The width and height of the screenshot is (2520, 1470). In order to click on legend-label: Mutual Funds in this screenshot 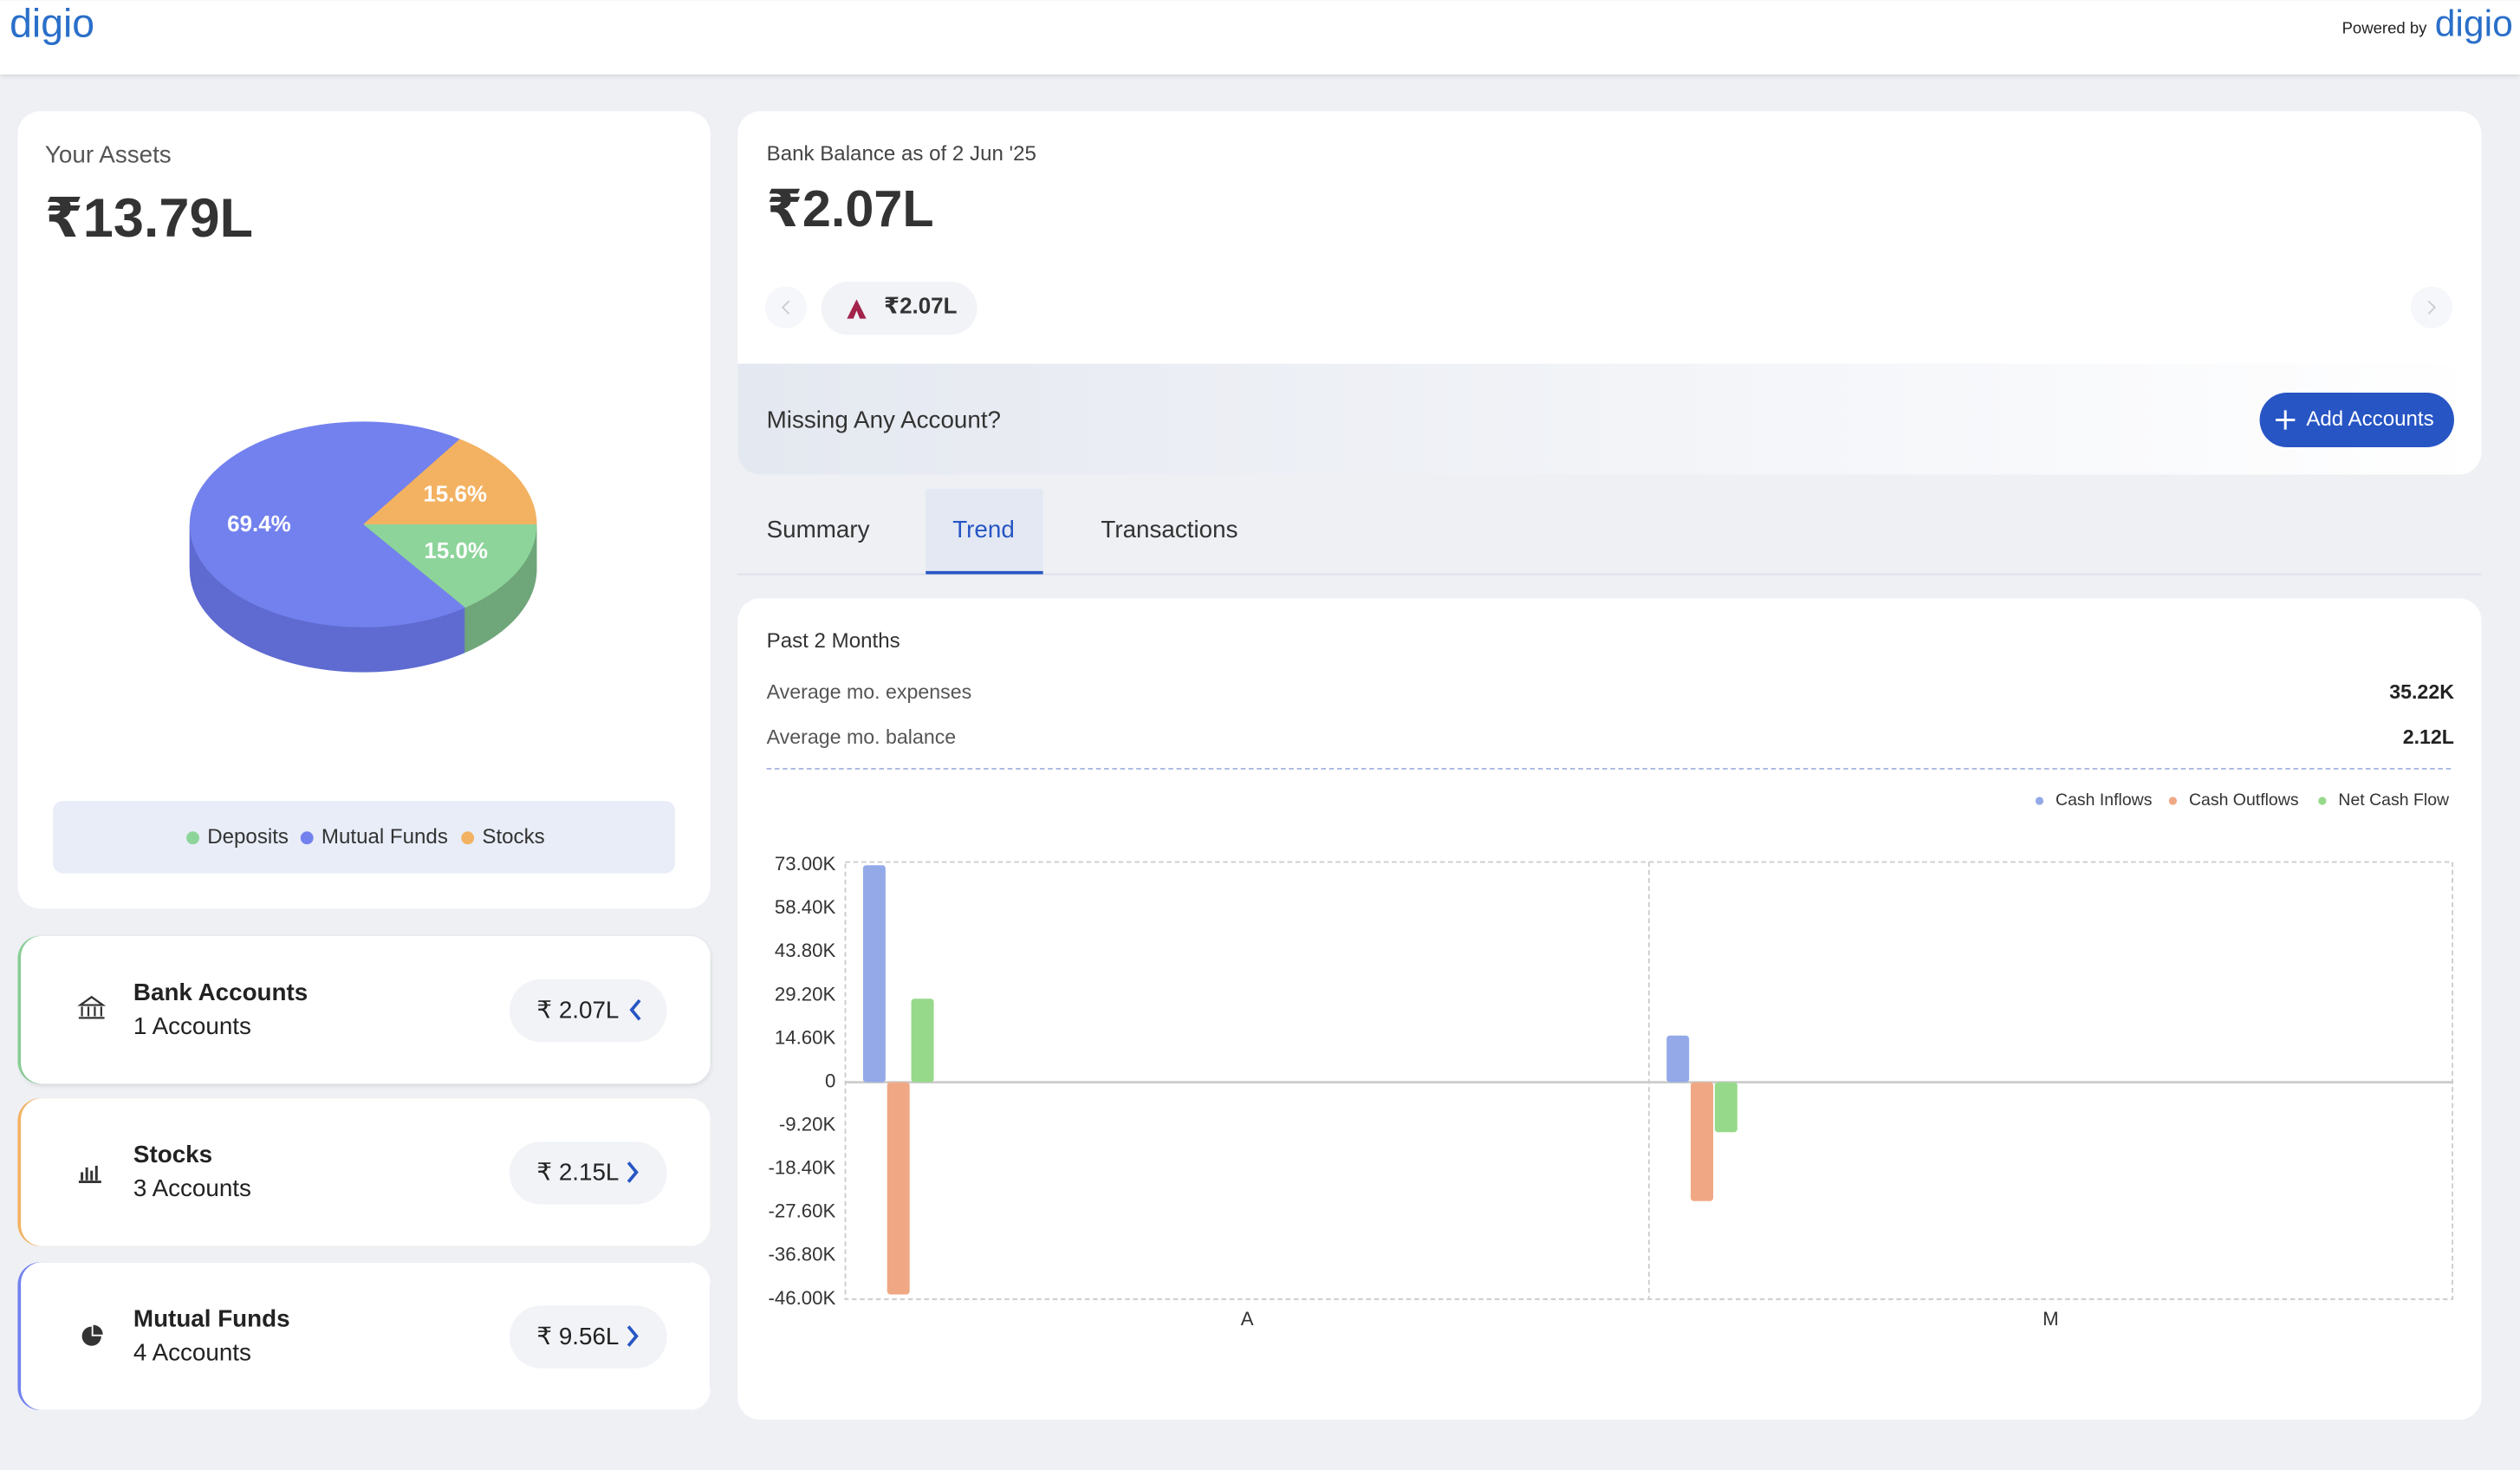, I will do `click(384, 837)`.